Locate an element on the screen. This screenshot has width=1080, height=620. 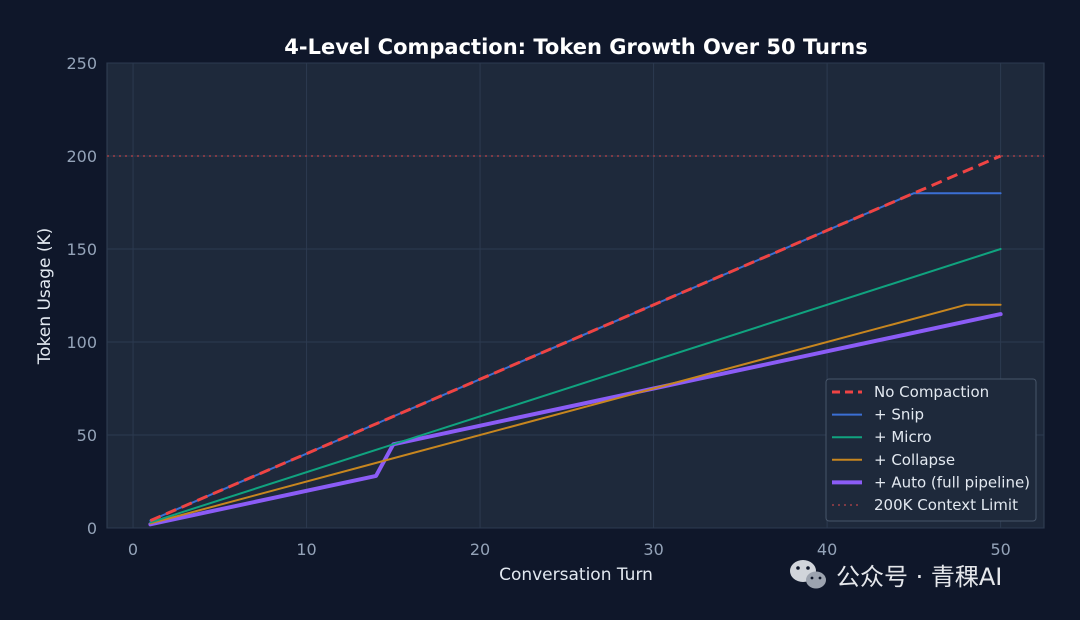
y-tick-label: 100 is located at coordinates (81, 342).